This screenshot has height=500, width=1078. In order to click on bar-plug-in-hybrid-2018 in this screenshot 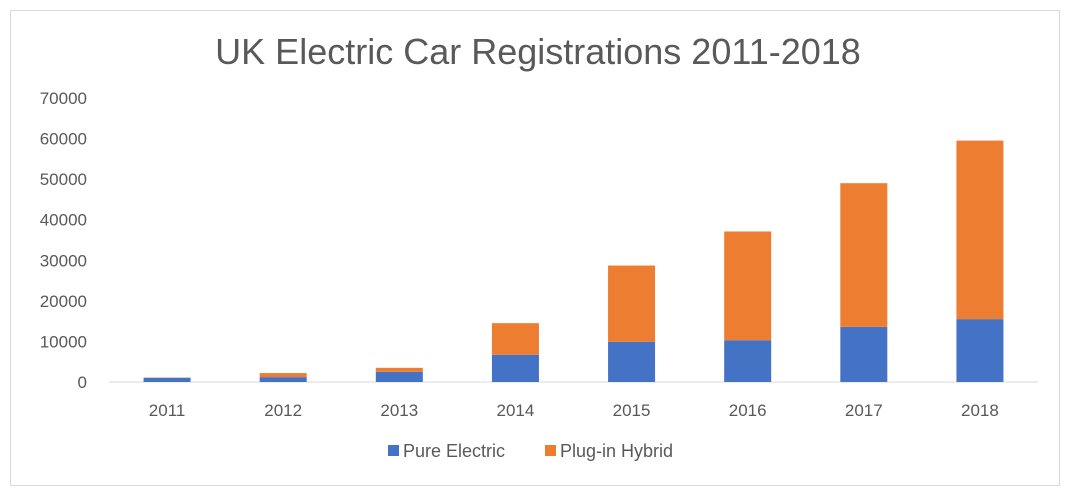, I will do `click(980, 230)`.